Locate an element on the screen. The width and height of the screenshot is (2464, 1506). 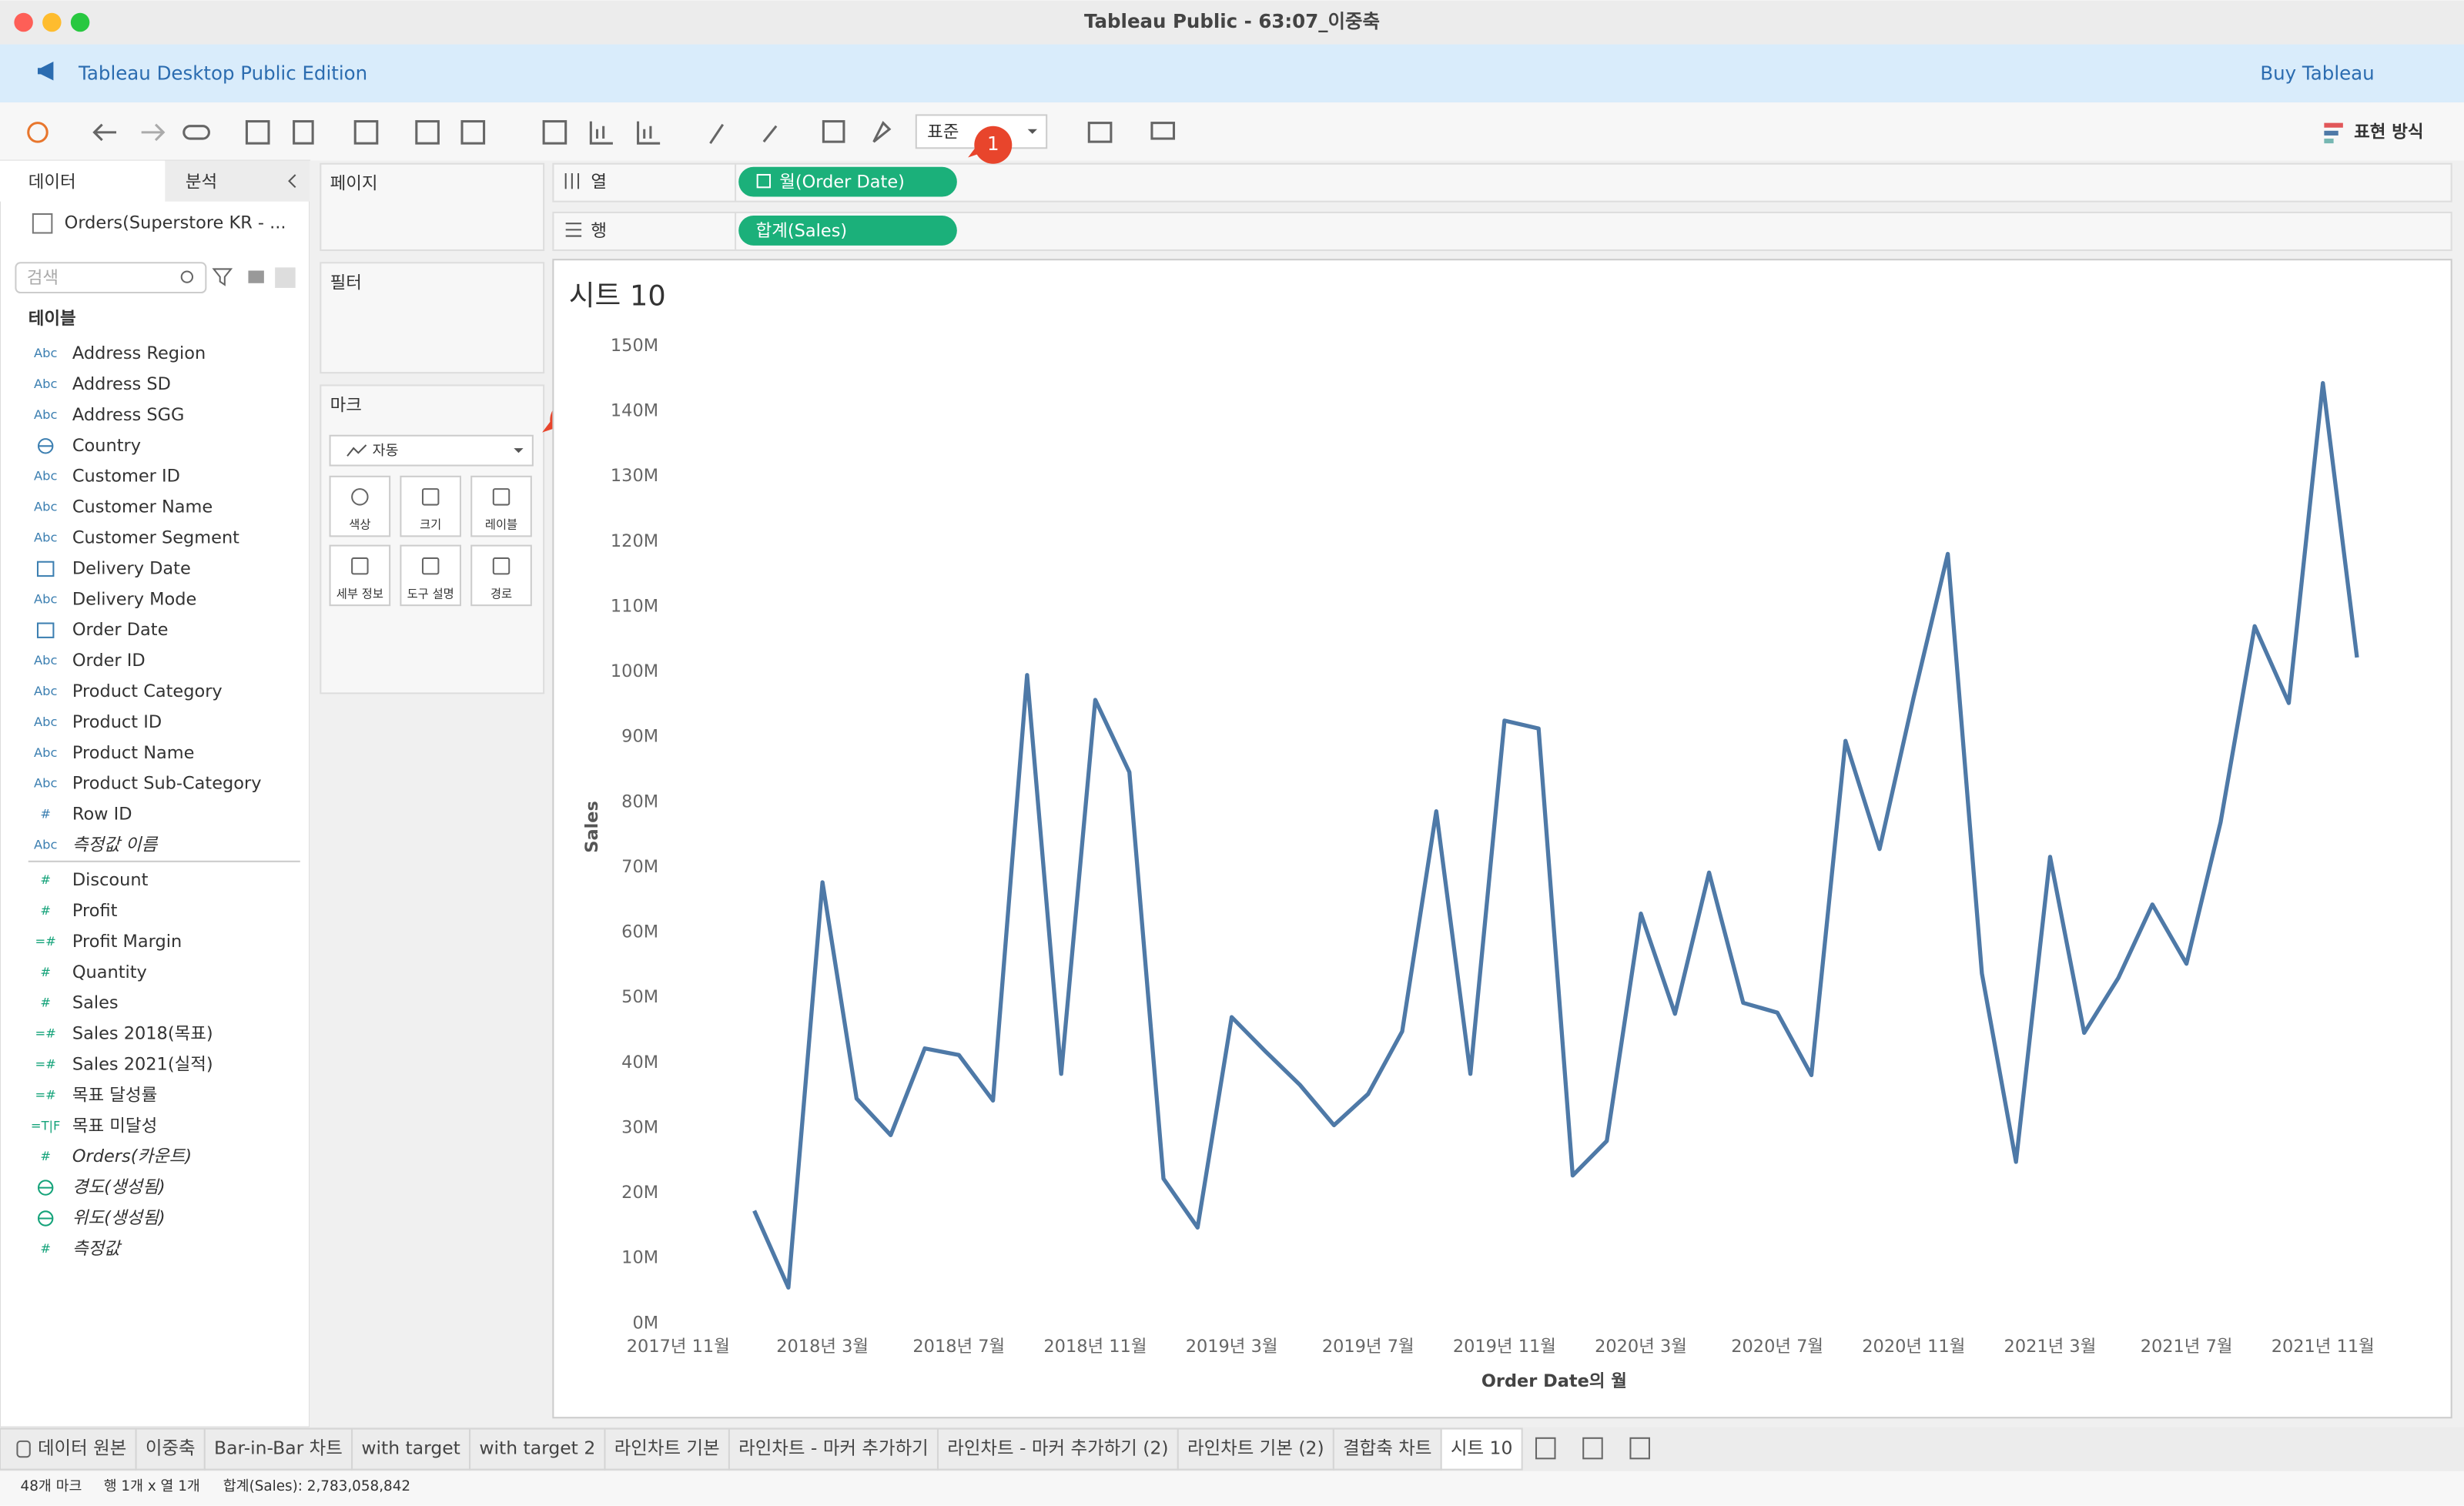
field-name: Product Name is located at coordinates (133, 753).